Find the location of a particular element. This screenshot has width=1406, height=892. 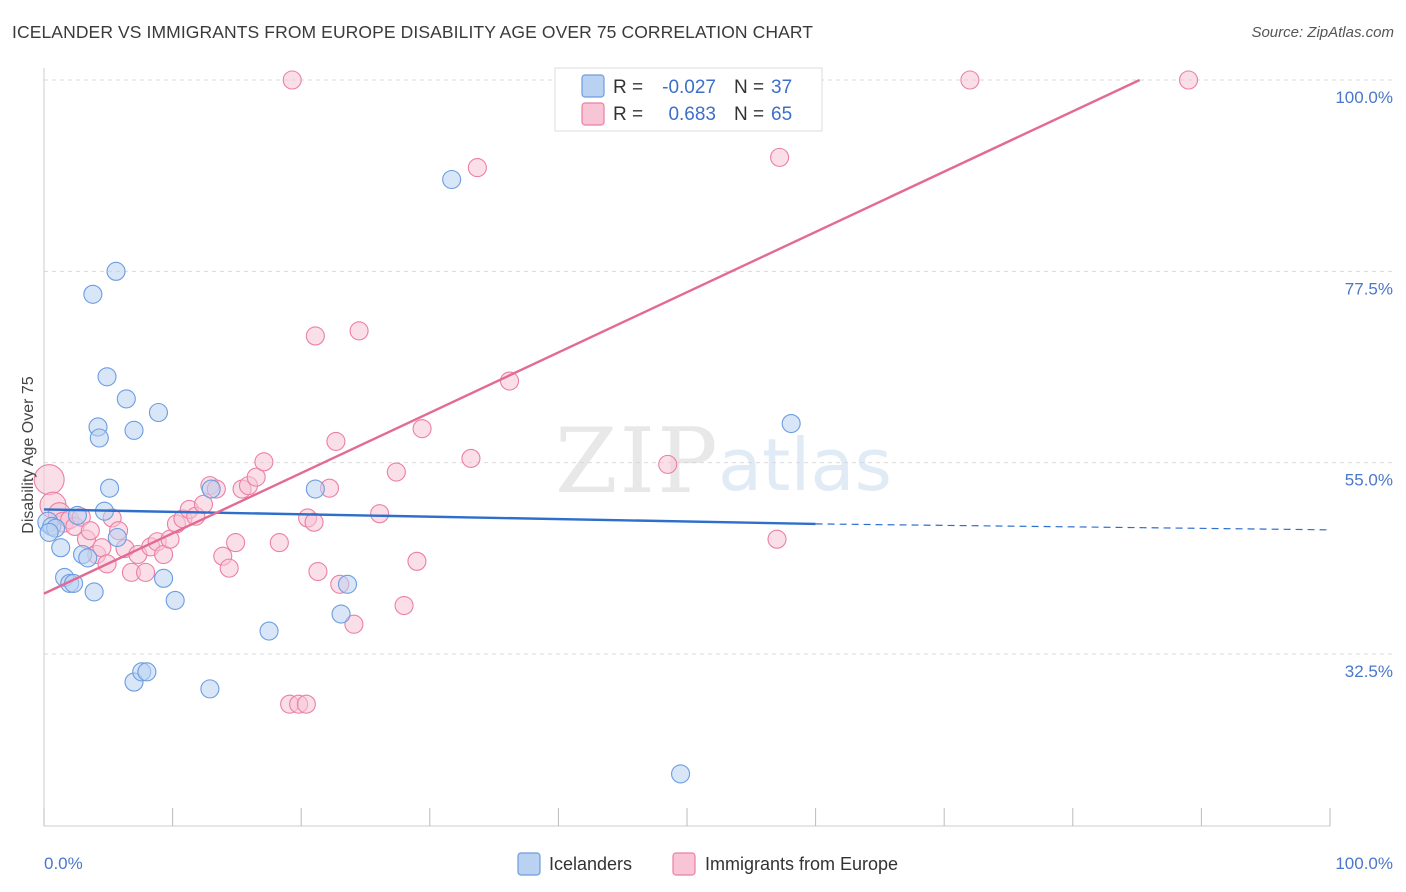

icelanders-trend-extension is located at coordinates (1073, 527).